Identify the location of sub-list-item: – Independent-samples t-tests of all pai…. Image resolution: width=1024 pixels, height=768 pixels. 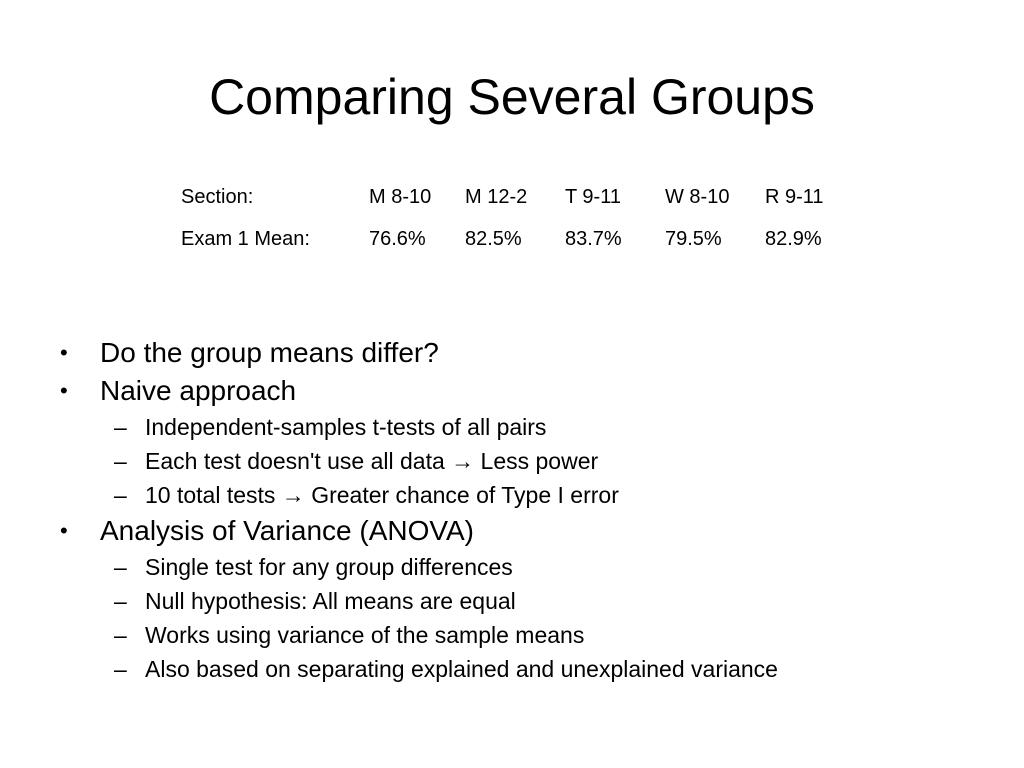
(512, 427).